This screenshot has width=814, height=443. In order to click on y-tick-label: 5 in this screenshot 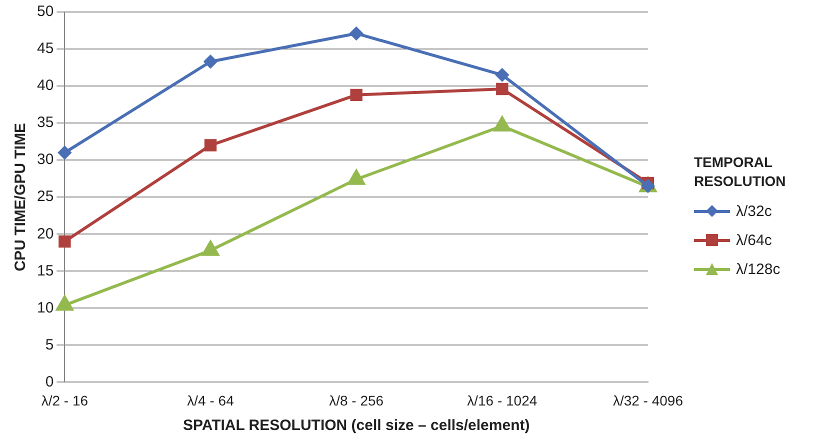, I will do `click(49, 345)`.